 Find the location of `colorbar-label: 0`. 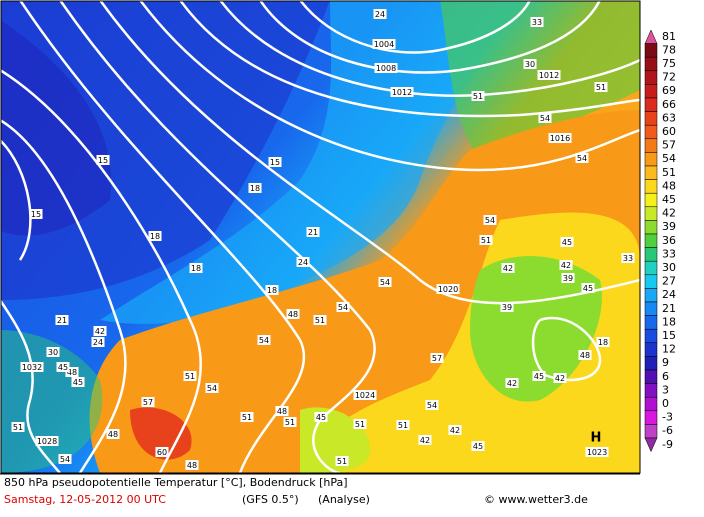

colorbar-label: 0 is located at coordinates (665, 403).